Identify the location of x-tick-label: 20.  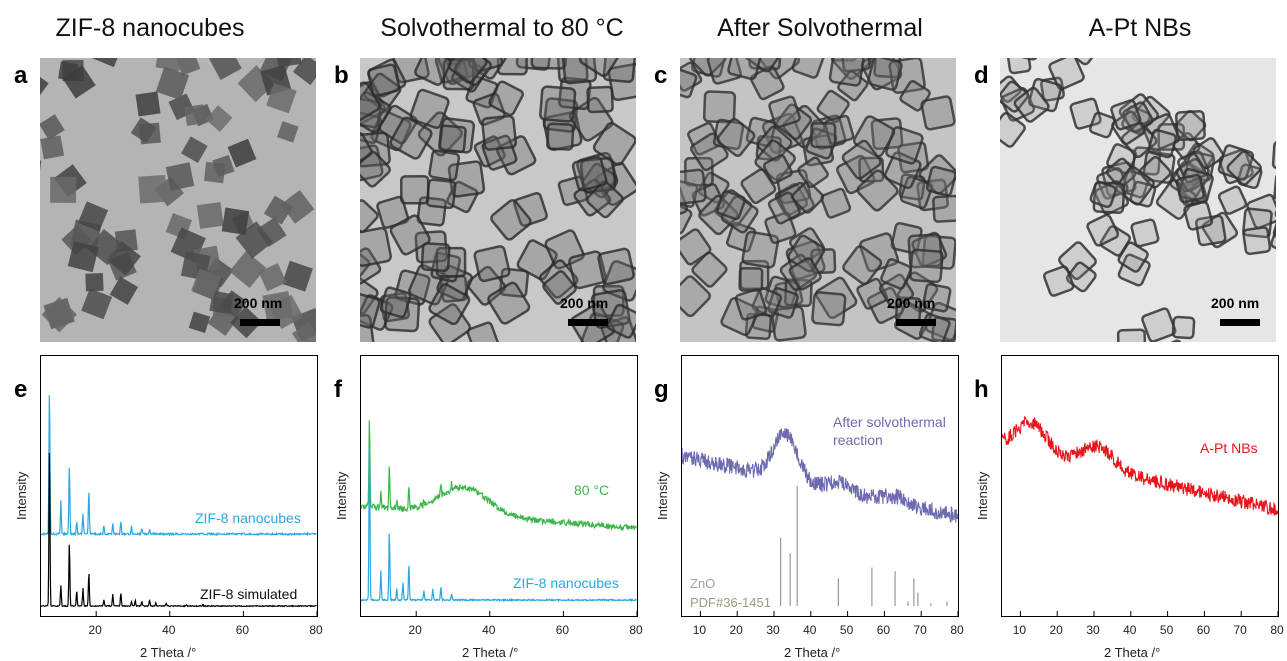
(736, 630).